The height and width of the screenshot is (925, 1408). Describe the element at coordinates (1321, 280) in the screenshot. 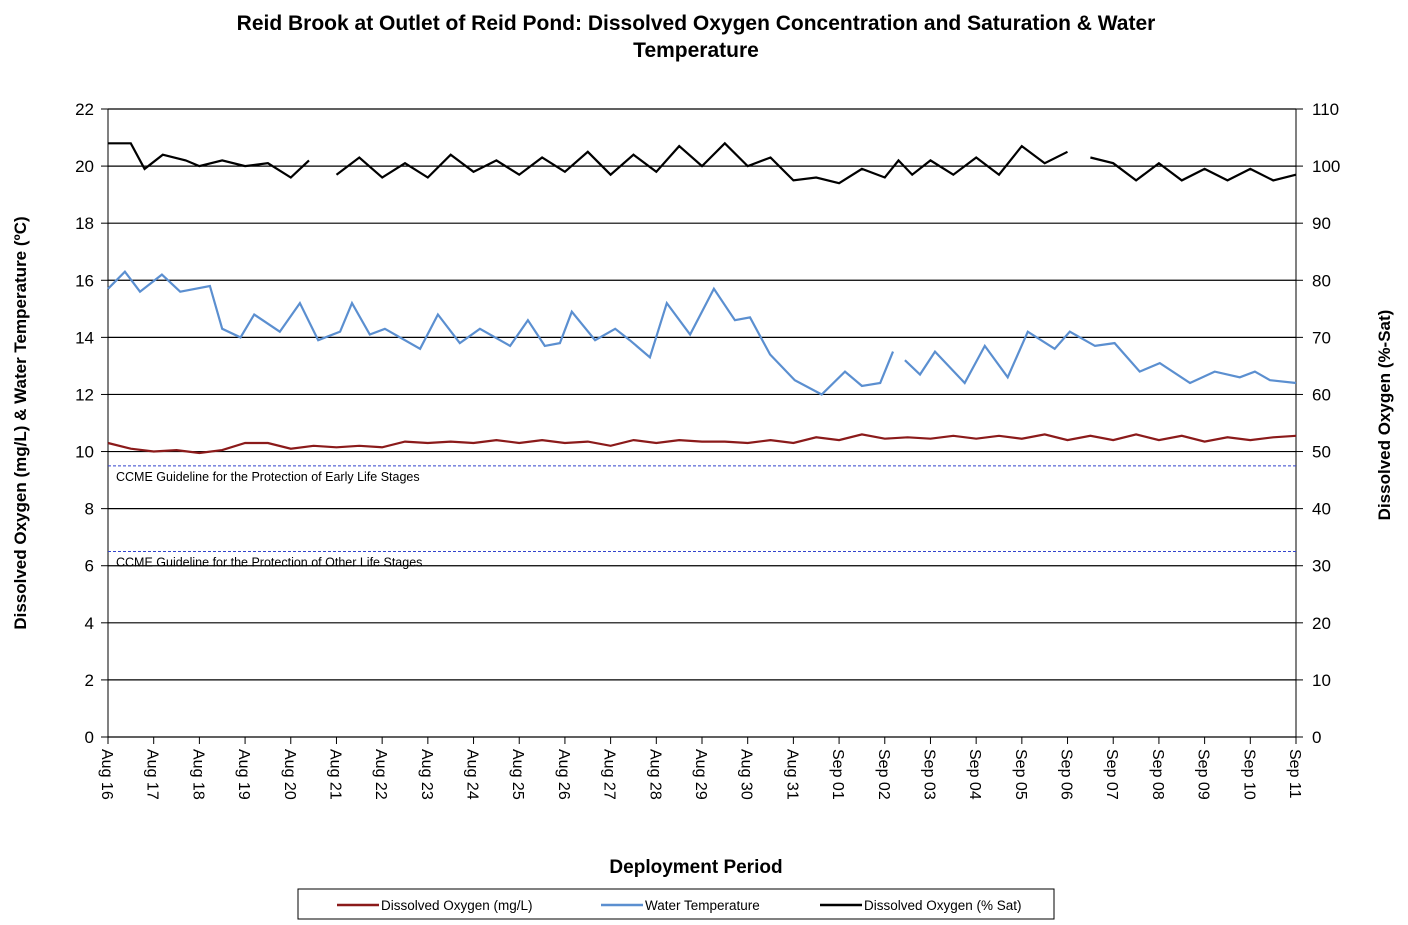

I see `y2-tick-label: 80` at that location.